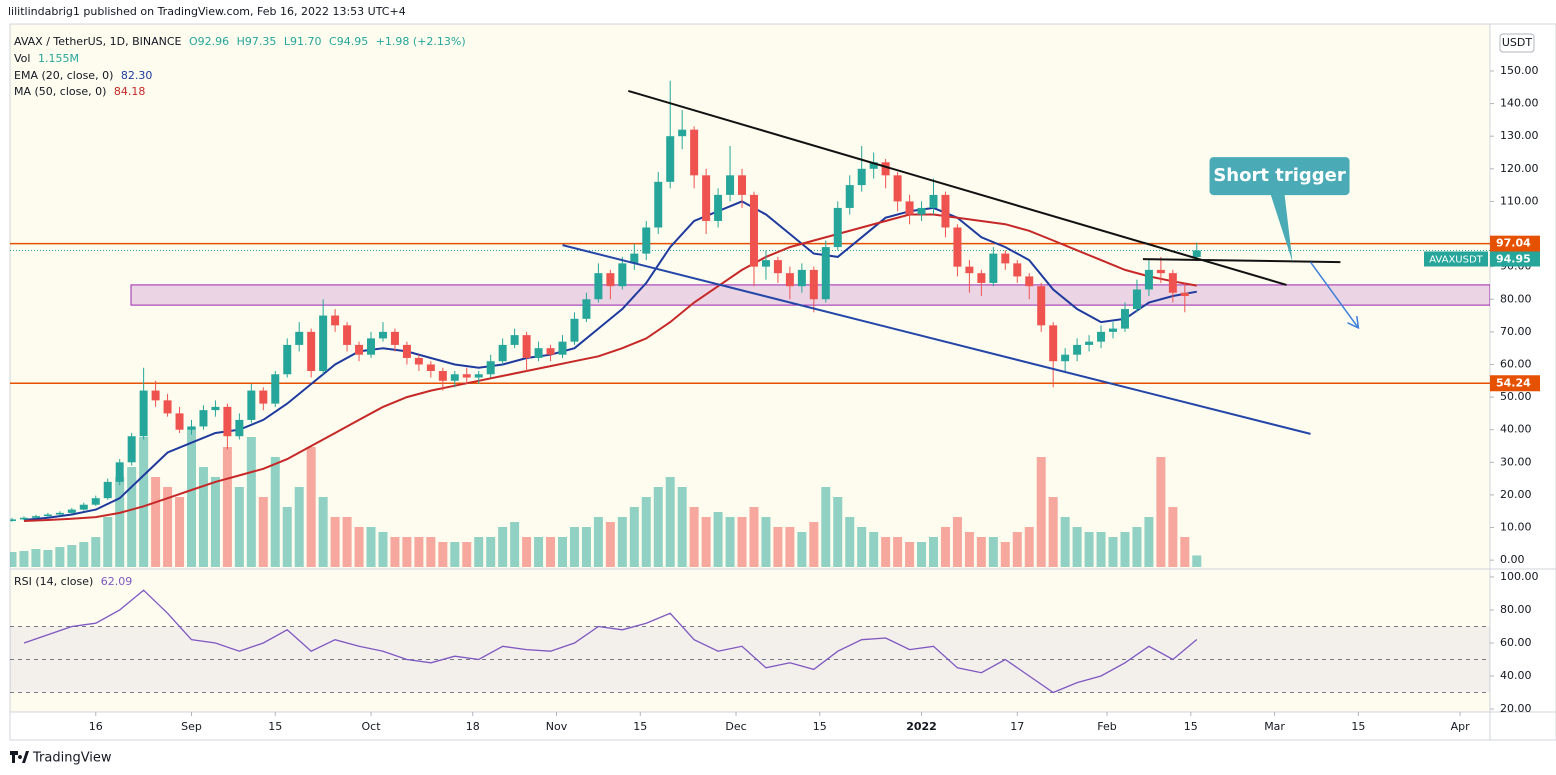 The height and width of the screenshot is (775, 1556). Describe the element at coordinates (1516, 609) in the screenshot. I see `rsi-y-tick-label: 80.00` at that location.